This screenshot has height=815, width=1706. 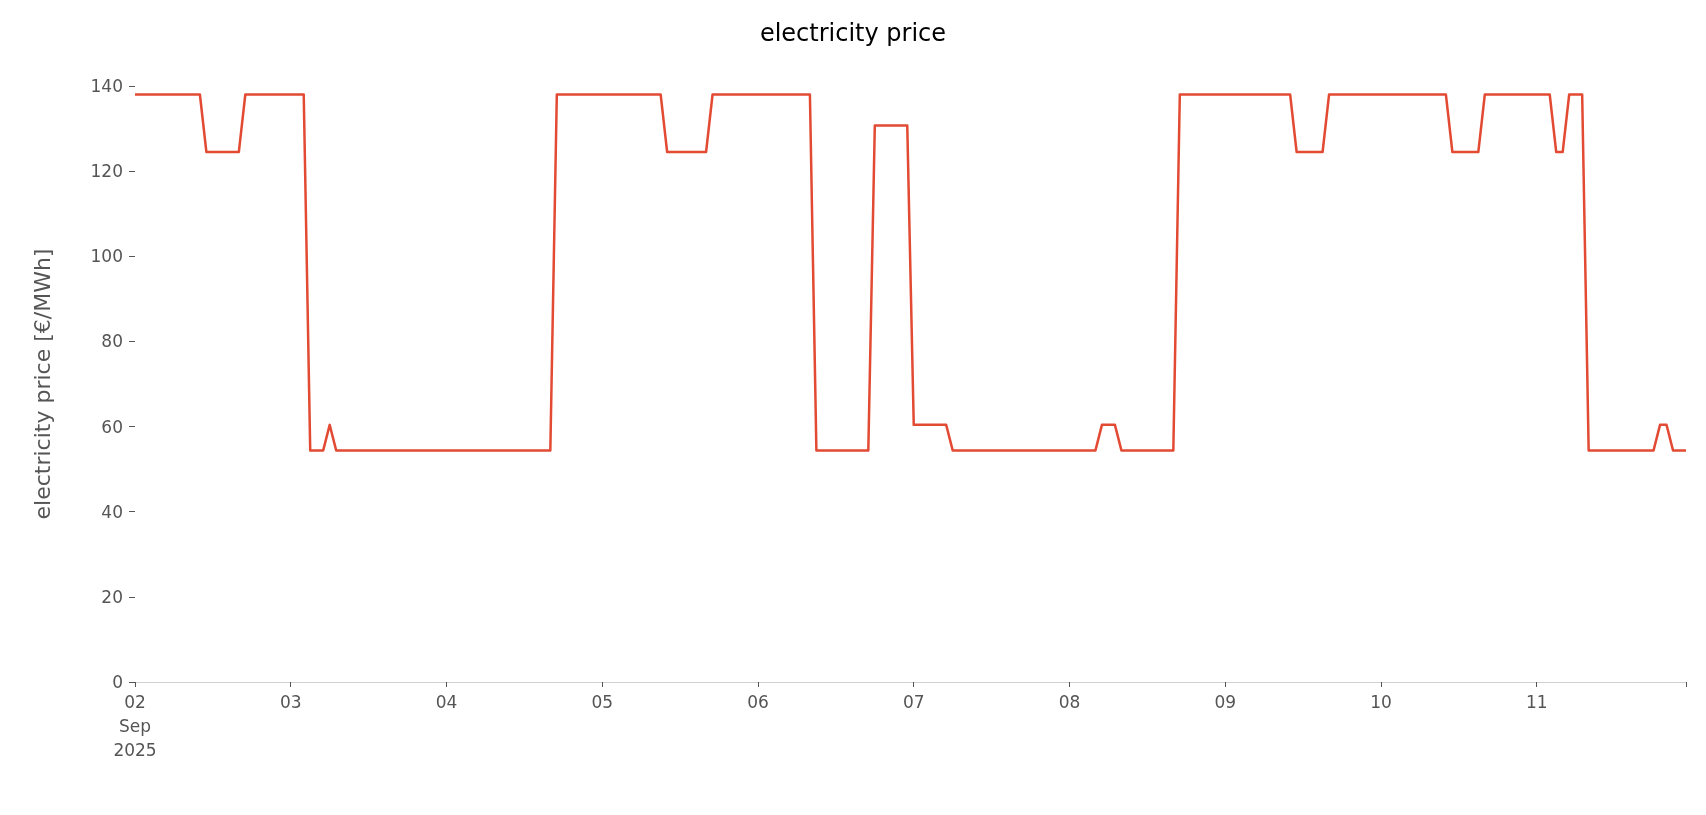 I want to click on x-tick-label: 07, so click(x=913, y=702).